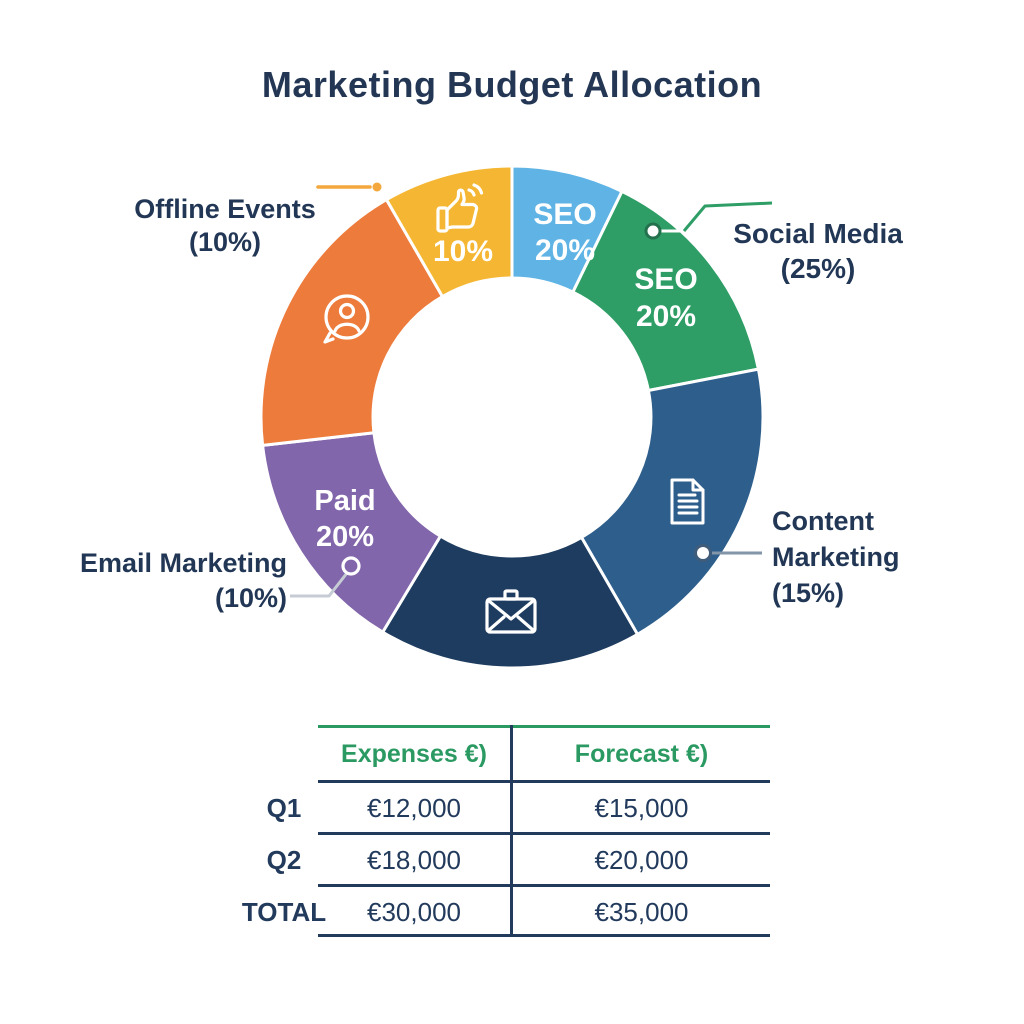 The image size is (1024, 1024). Describe the element at coordinates (511, 611) in the screenshot. I see `envelope-icon` at that location.